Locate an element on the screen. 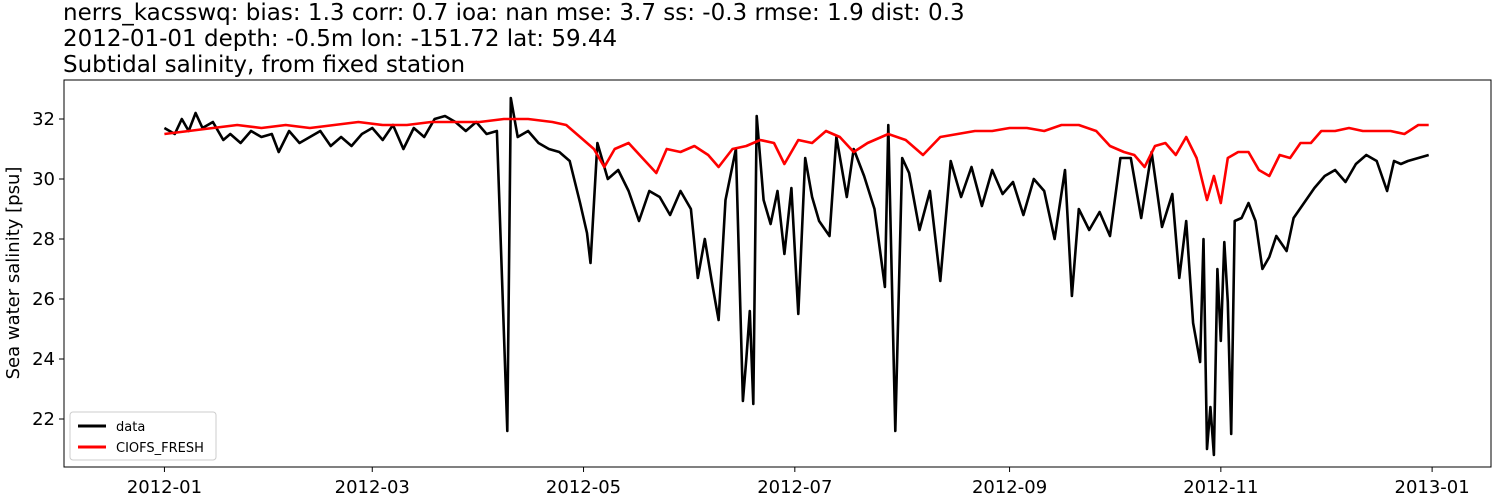 This screenshot has width=1500, height=500. y-tick-label: 28 is located at coordinates (43, 239).